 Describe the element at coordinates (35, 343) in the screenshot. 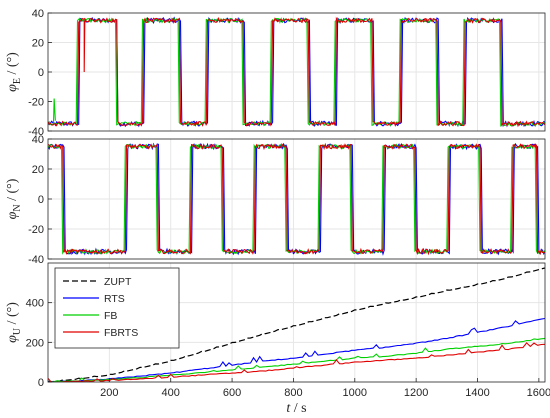

I see `y-tick-label: 200` at that location.